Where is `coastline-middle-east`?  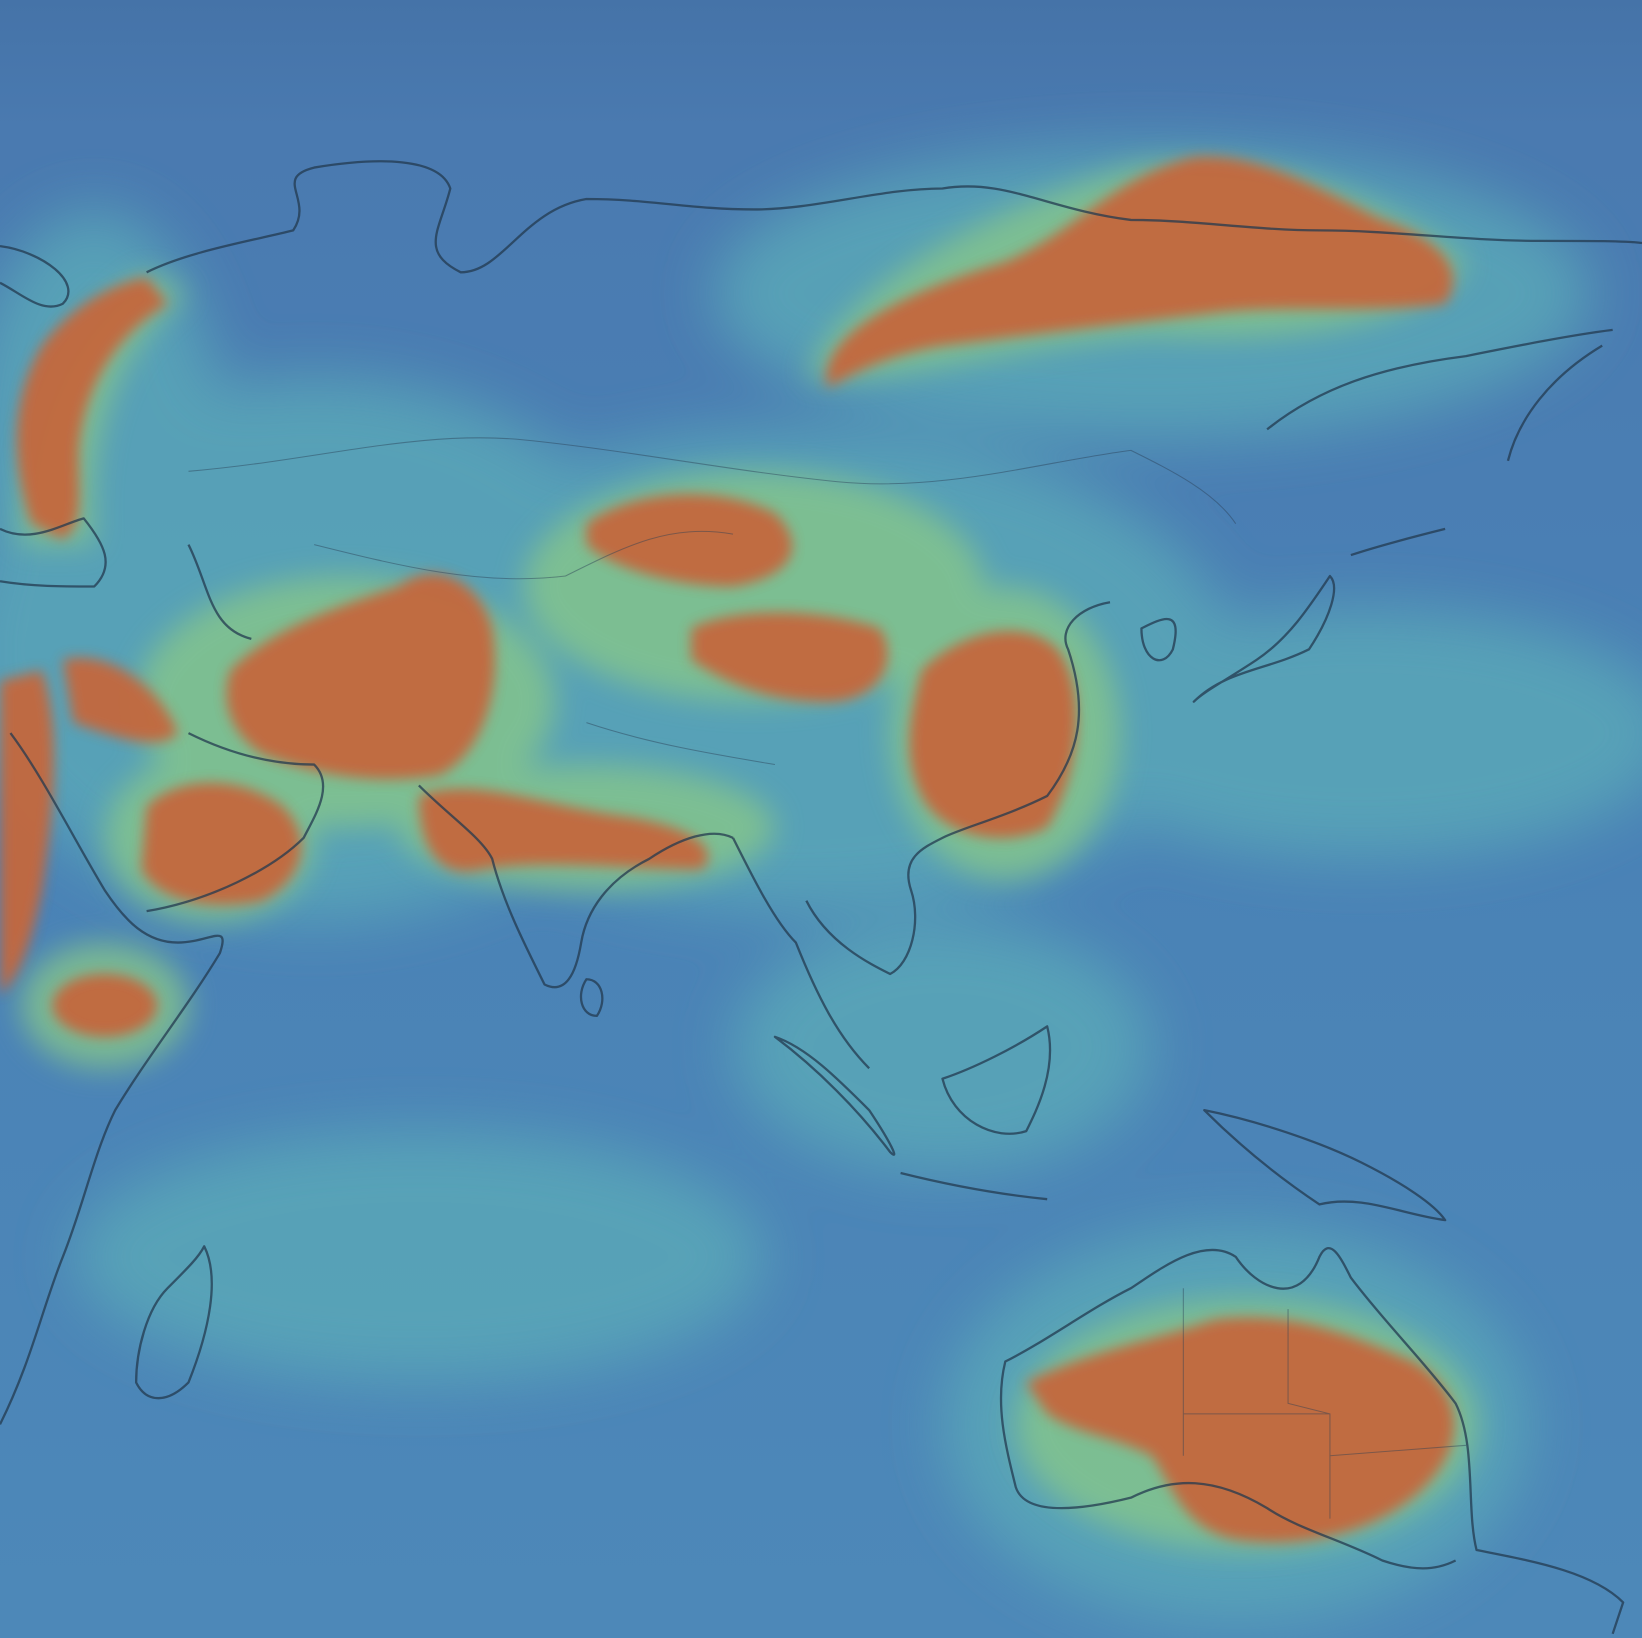
coastline-middle-east is located at coordinates (162, 715).